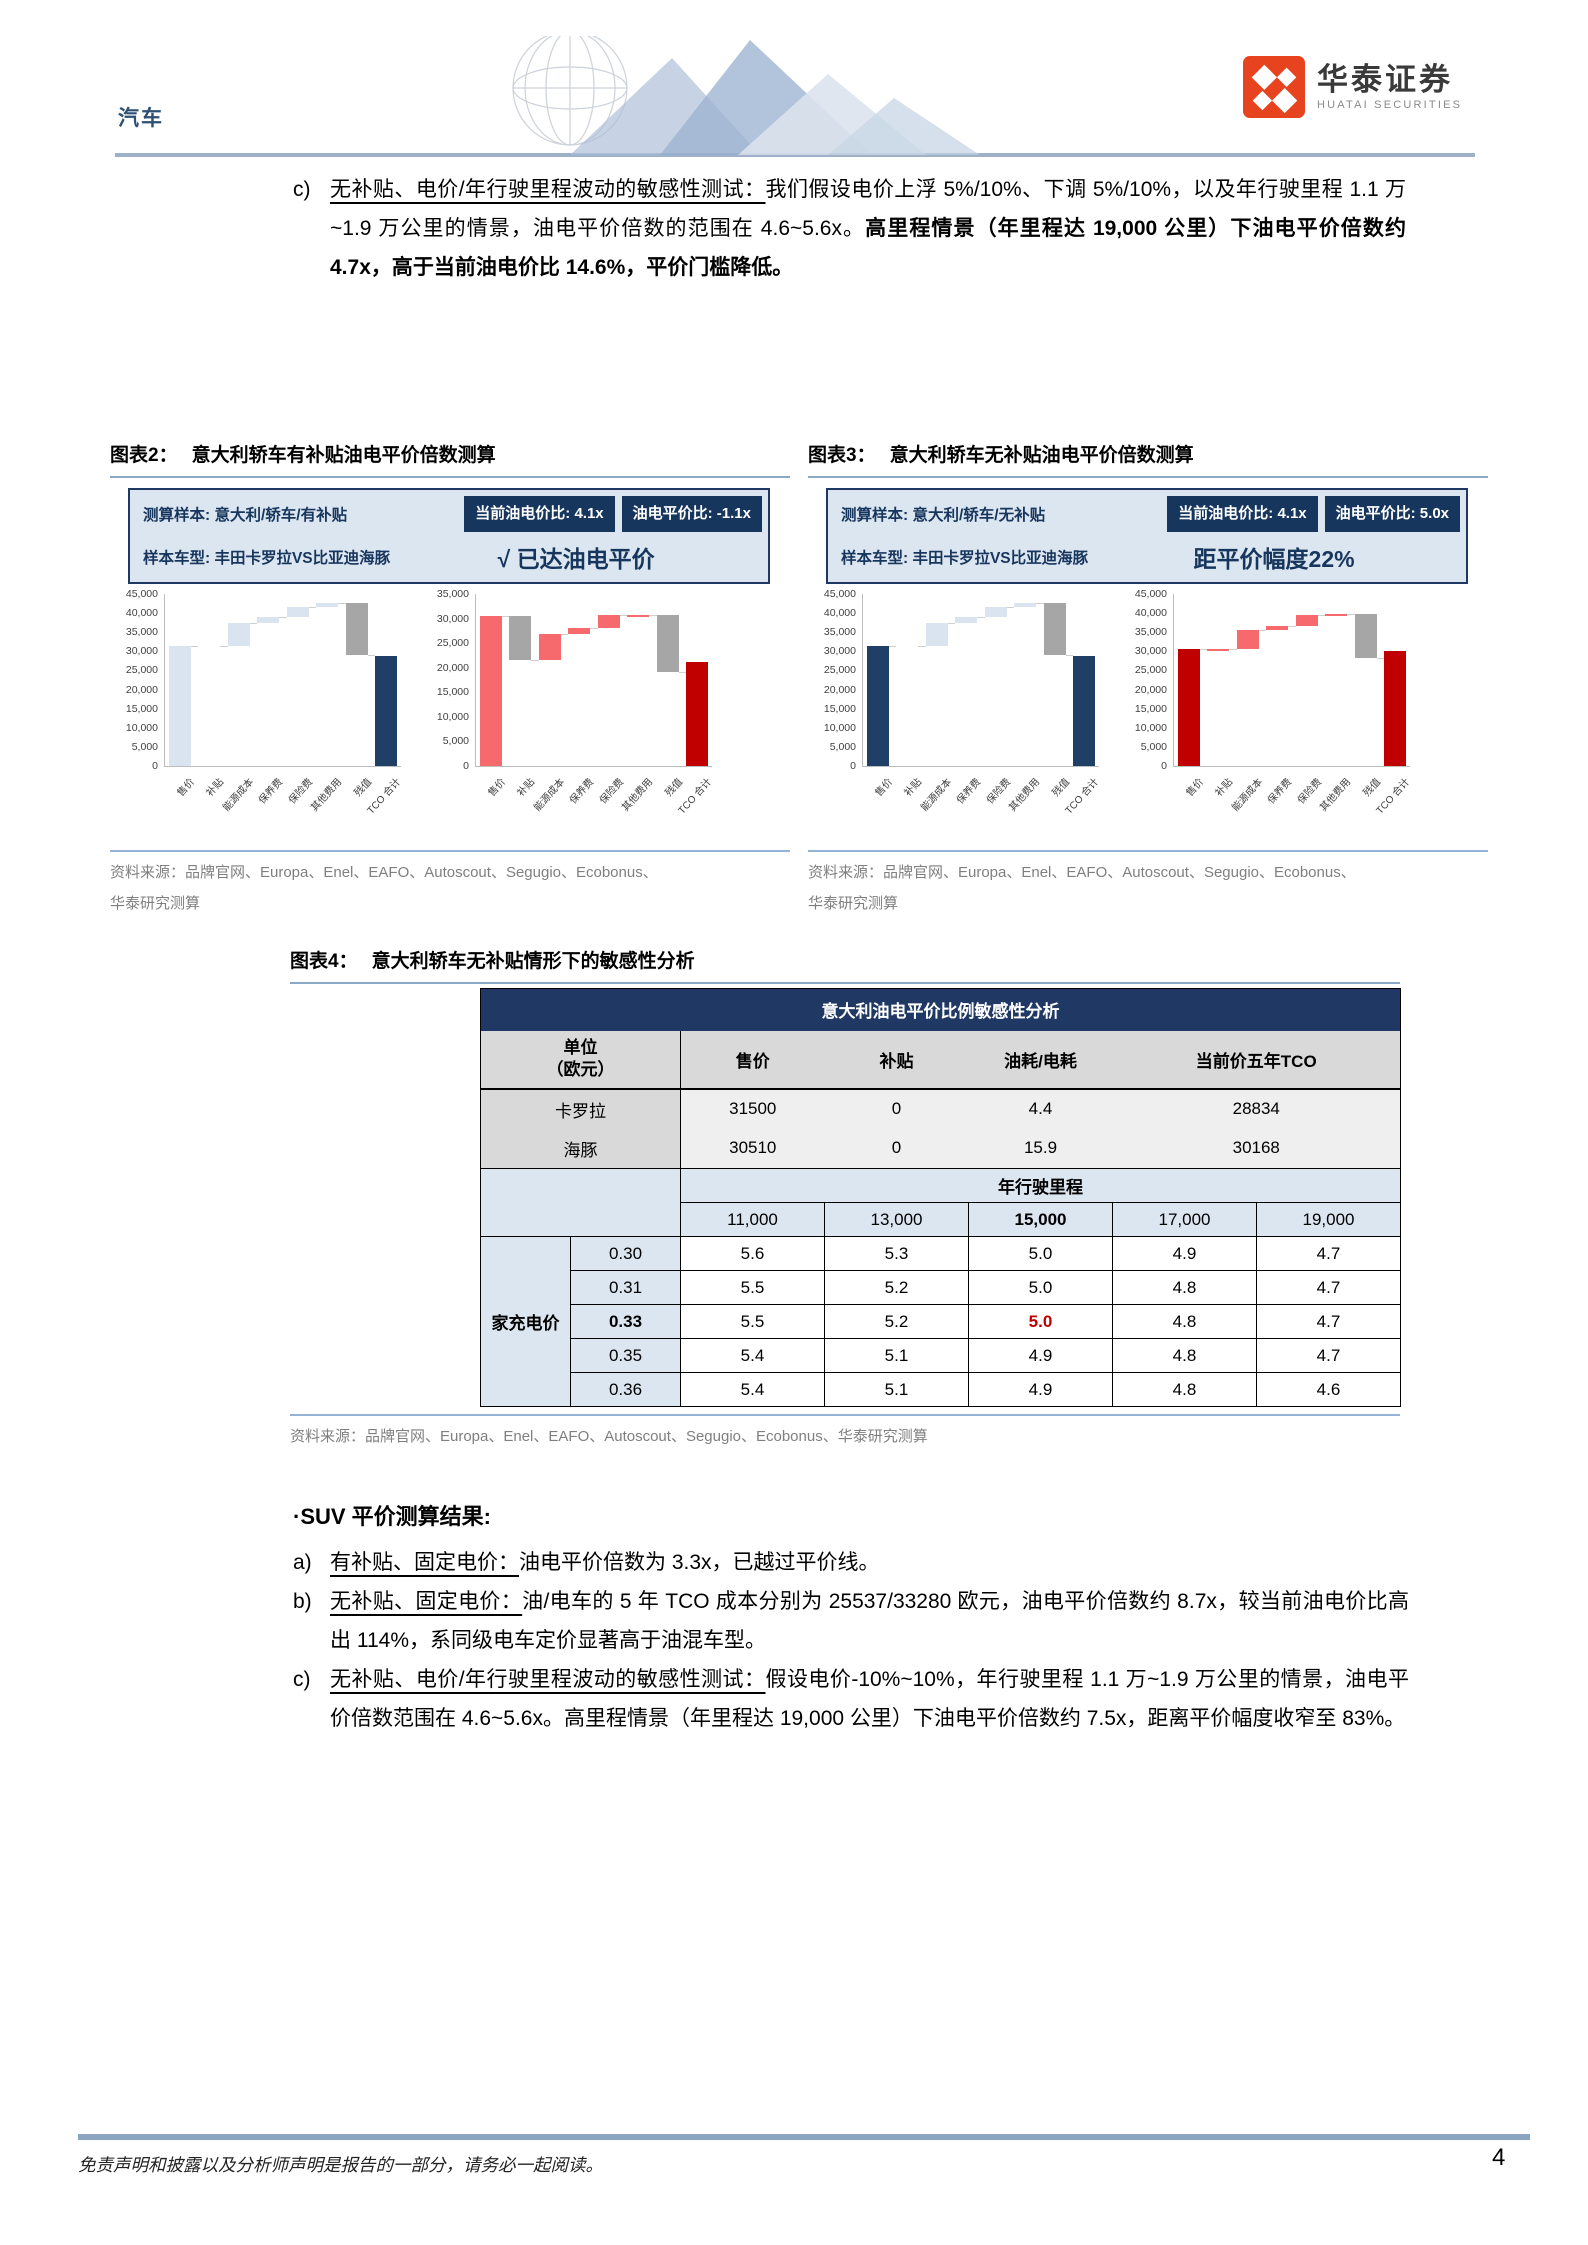  I want to click on figure3-title: 图表3： 意大利轿车无补贴油电平价倍数测算, so click(1148, 458).